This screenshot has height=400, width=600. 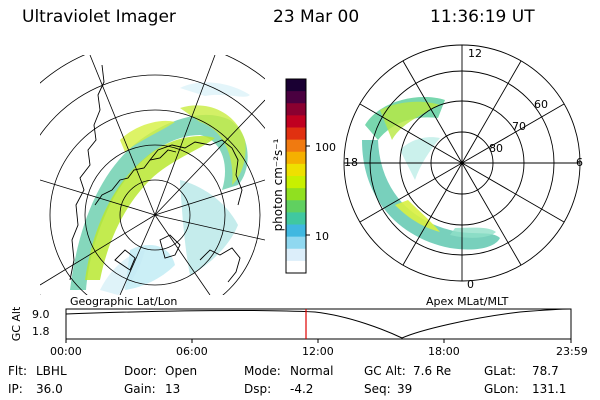 What do you see at coordinates (541, 104) in the screenshot?
I see `apex-lat-60: 60` at bounding box center [541, 104].